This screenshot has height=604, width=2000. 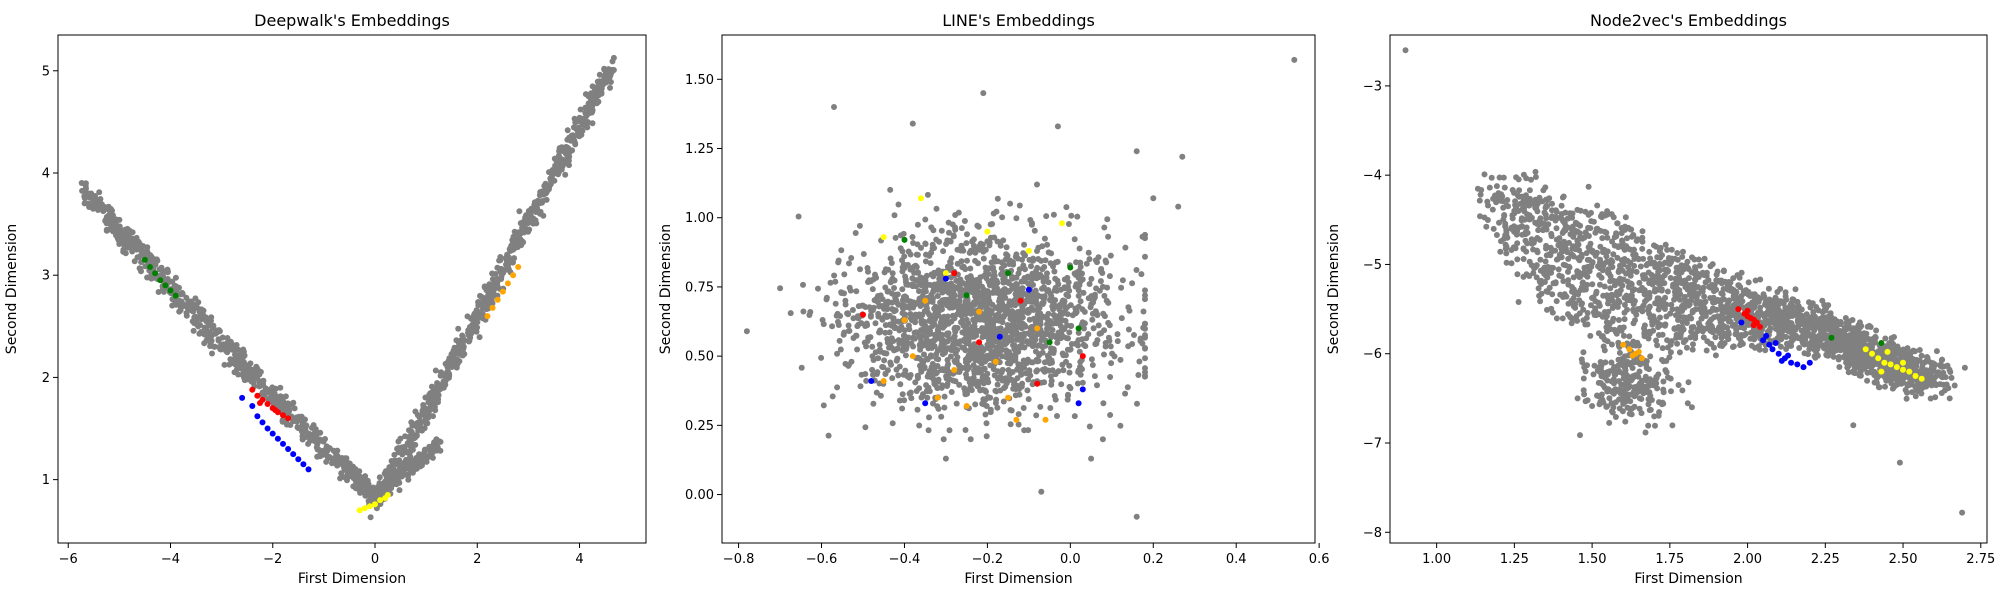 What do you see at coordinates (699, 149) in the screenshot?
I see `y-tick-label: 1.25` at bounding box center [699, 149].